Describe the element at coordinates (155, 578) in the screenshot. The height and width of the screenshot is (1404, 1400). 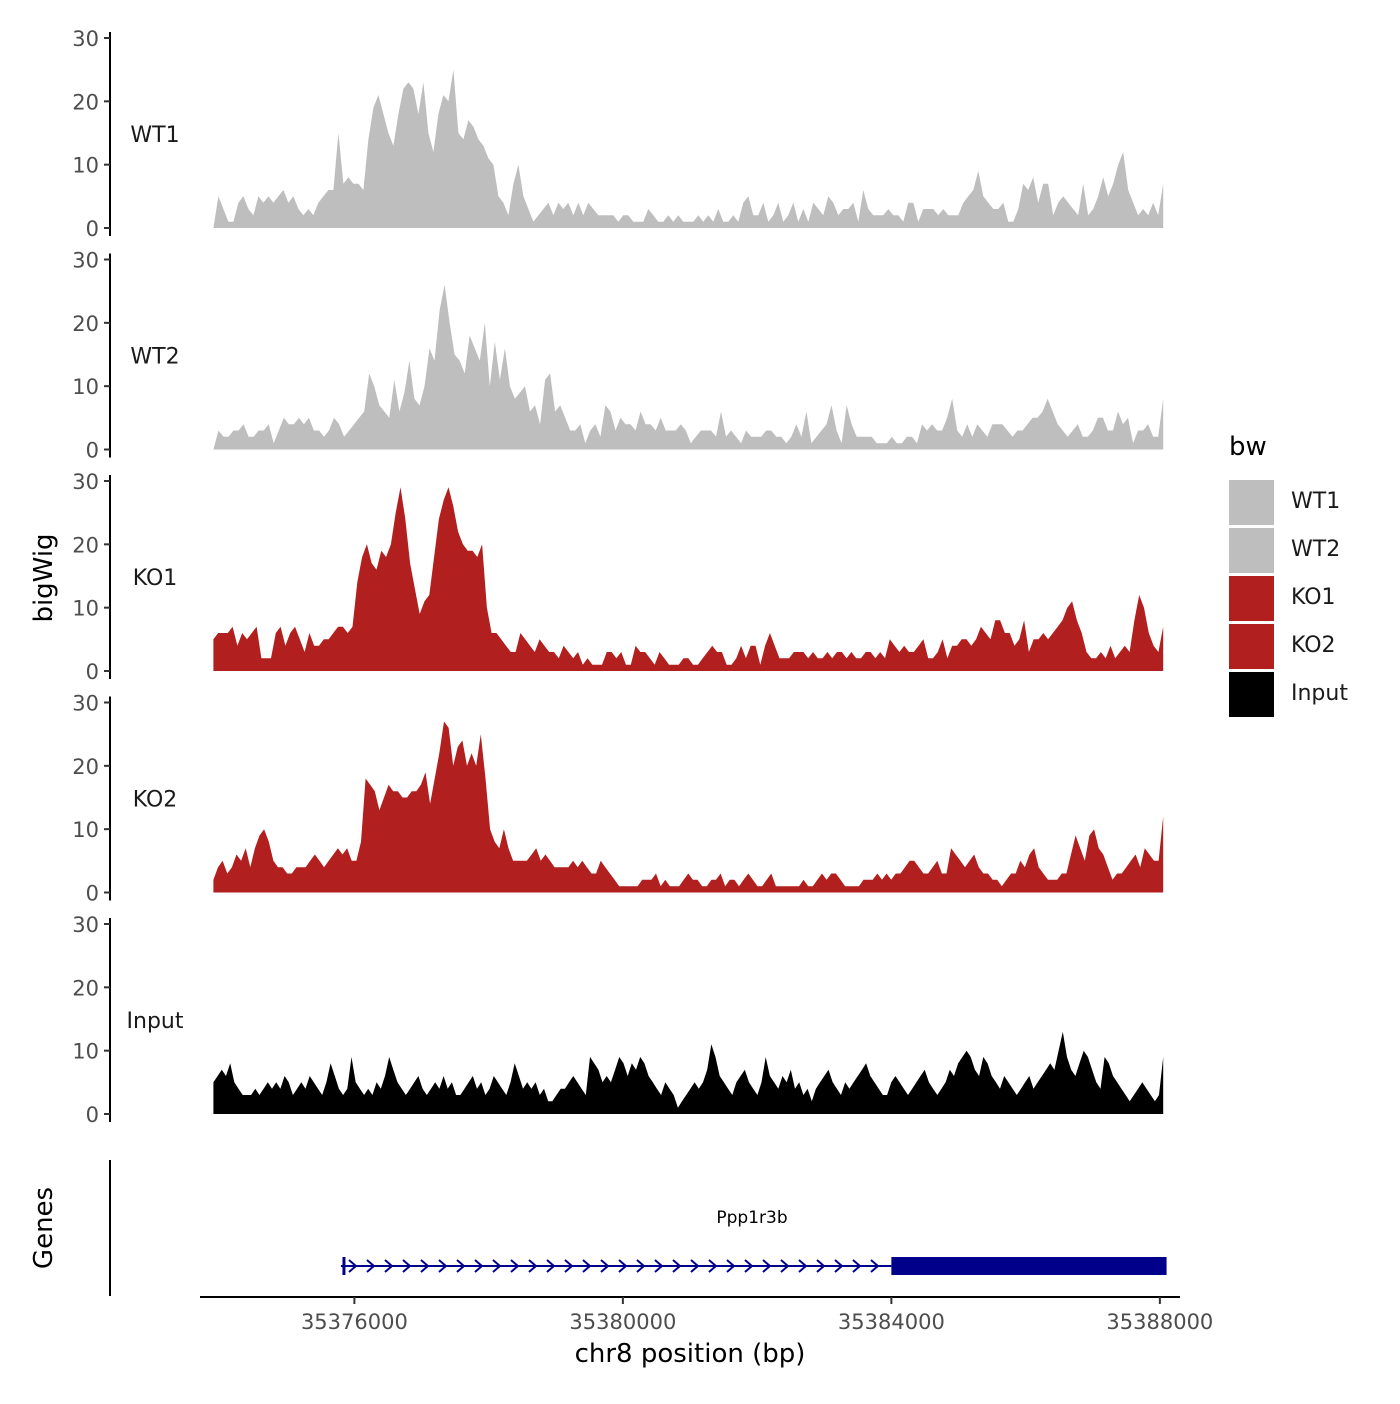
I see `track-name-label: KO1` at that location.